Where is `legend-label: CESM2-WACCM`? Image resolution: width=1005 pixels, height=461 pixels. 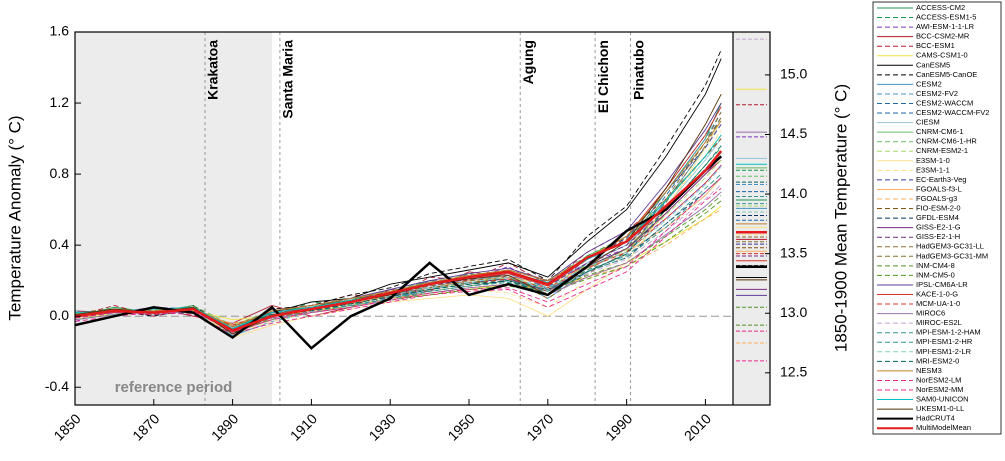 legend-label: CESM2-WACCM is located at coordinates (944, 102).